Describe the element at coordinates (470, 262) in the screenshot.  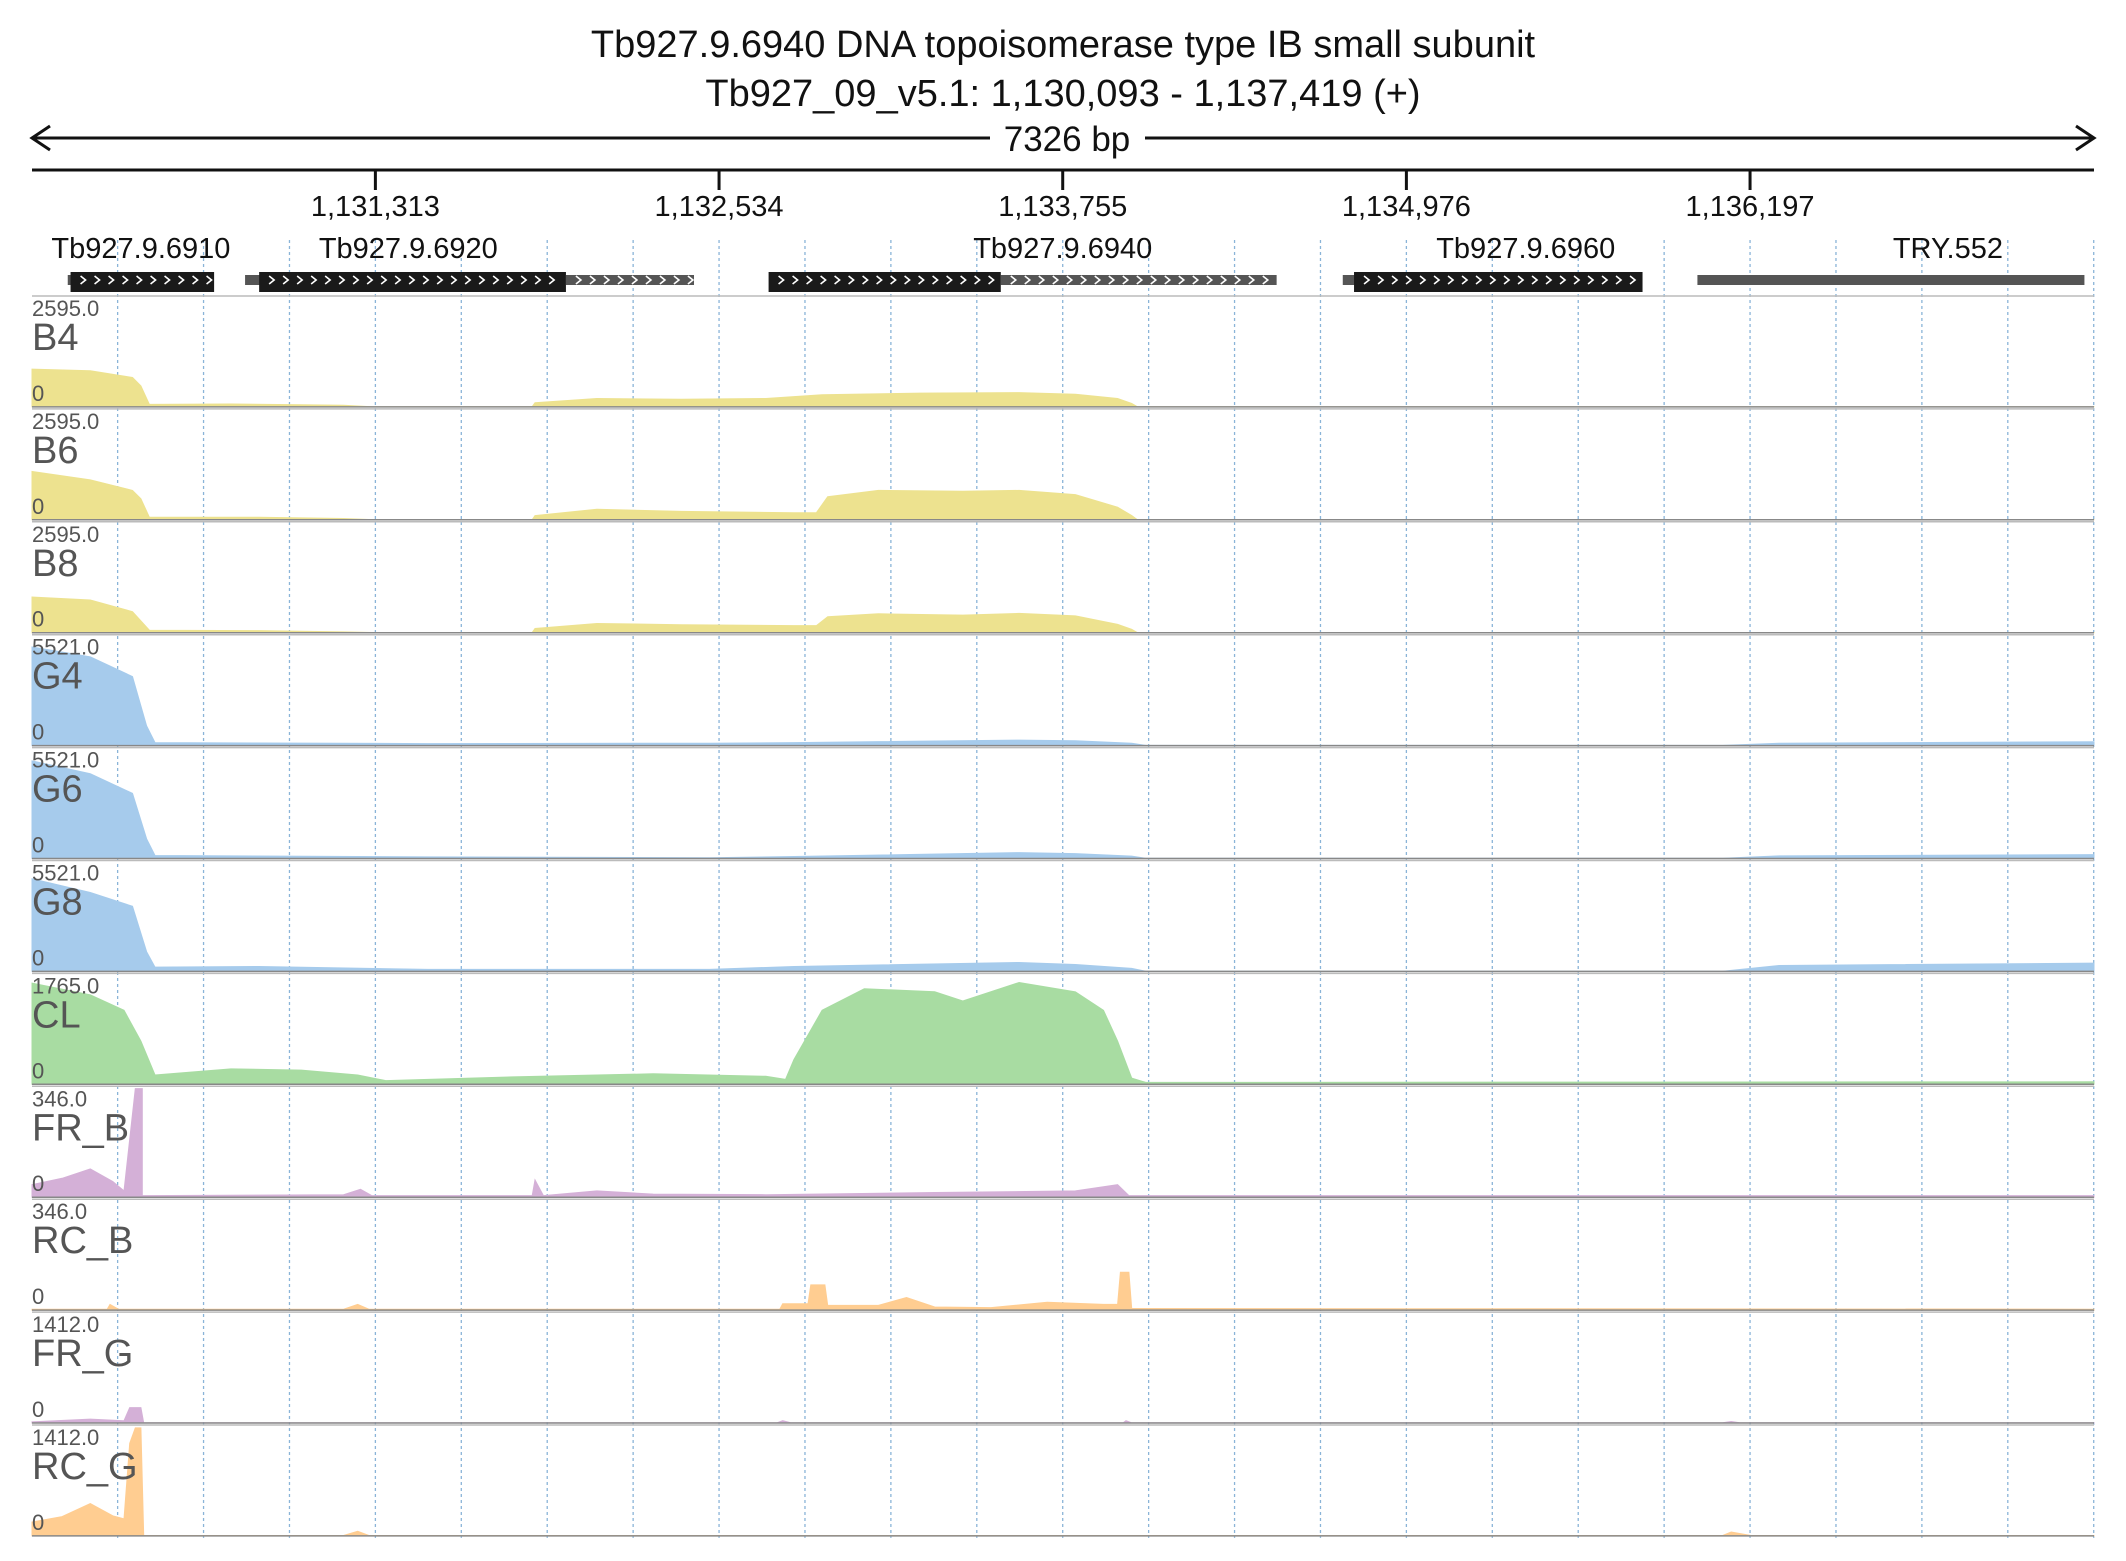
I see `gene-Tb927.9.6920: Tb927.9.6920` at that location.